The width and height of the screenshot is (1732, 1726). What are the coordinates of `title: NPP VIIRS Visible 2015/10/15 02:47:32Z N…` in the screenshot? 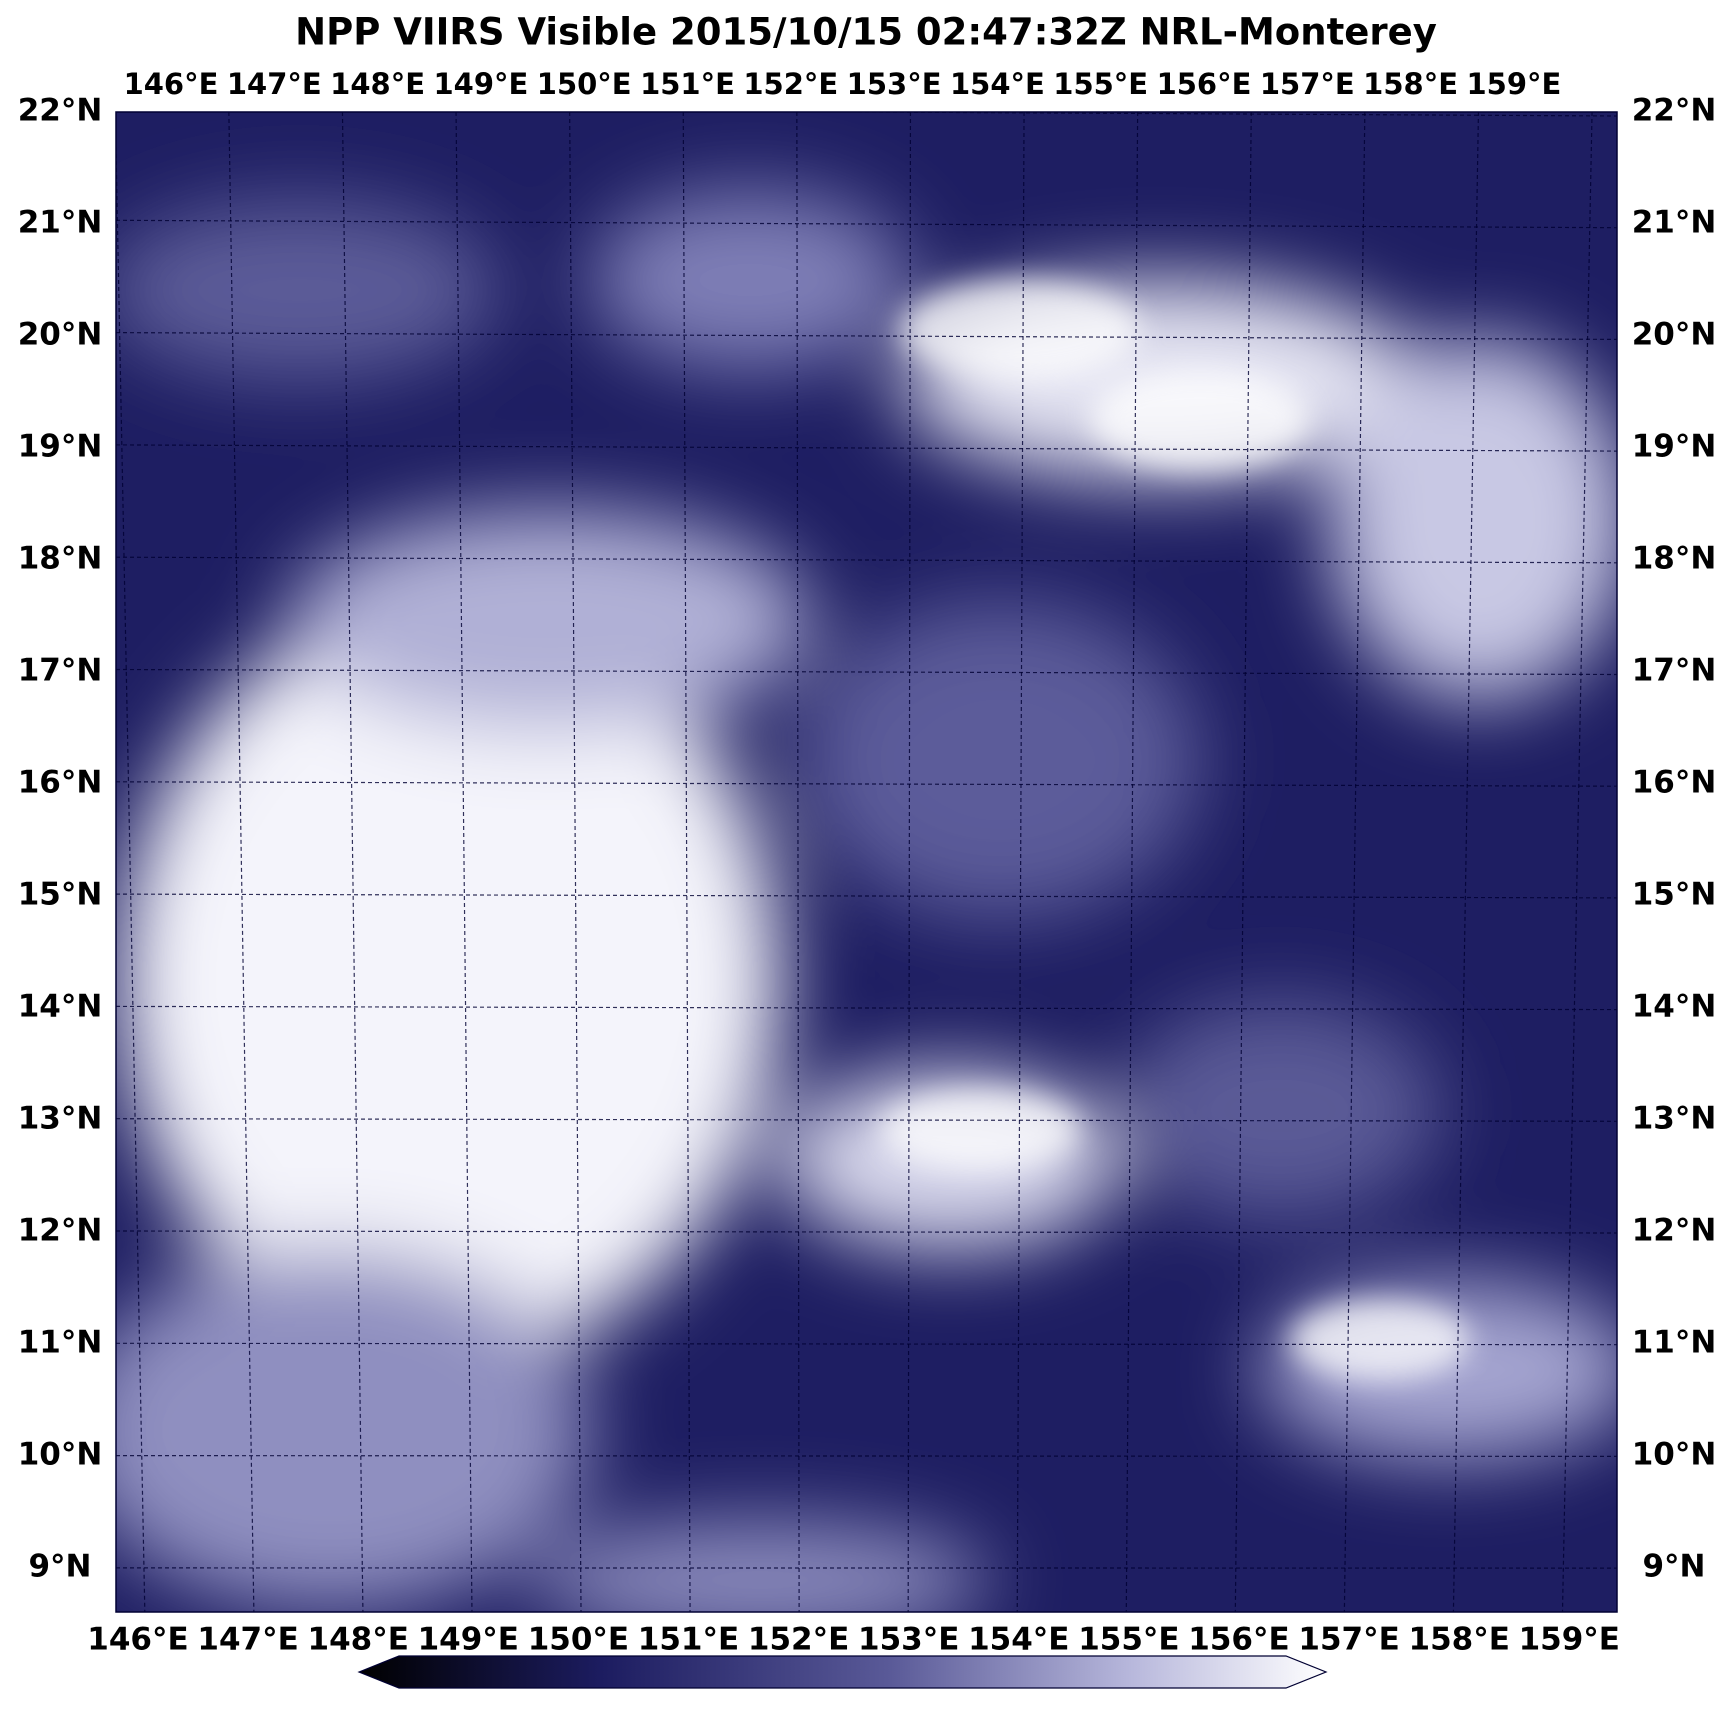 It's located at (866, 32).